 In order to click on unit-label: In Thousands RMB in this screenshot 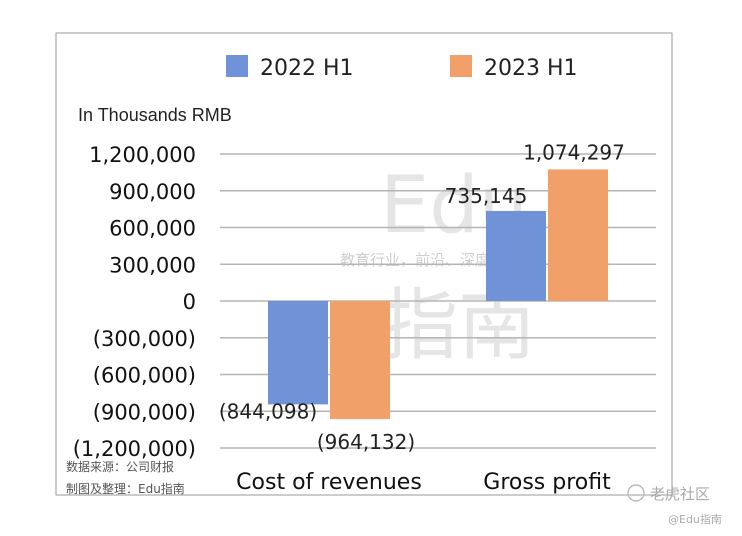, I will do `click(155, 115)`.